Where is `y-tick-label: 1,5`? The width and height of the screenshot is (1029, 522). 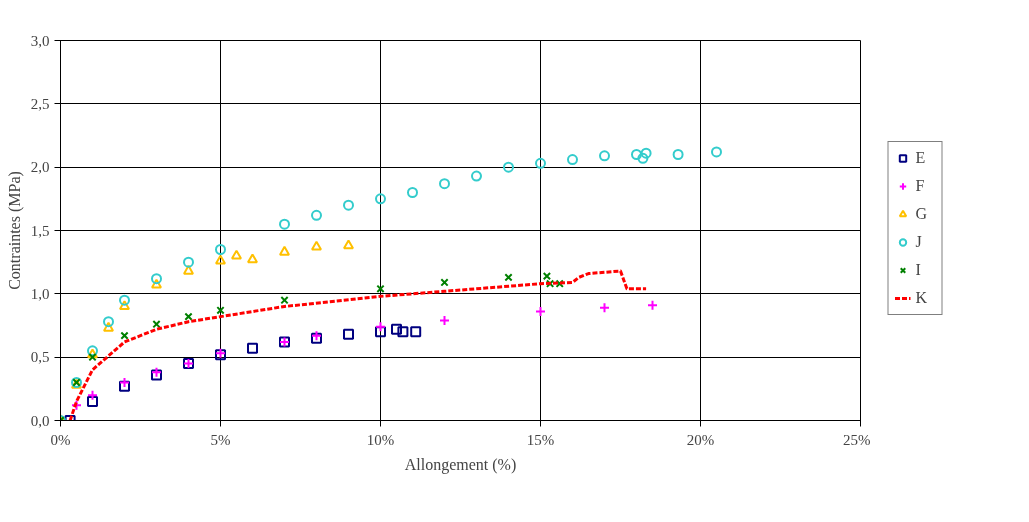
y-tick-label: 1,5 is located at coordinates (40, 230).